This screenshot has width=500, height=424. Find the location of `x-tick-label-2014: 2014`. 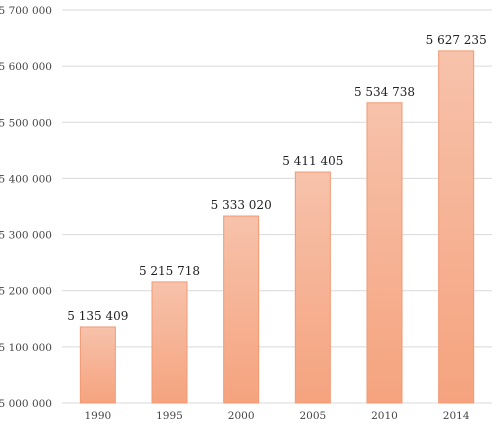

x-tick-label-2014: 2014 is located at coordinates (456, 416).